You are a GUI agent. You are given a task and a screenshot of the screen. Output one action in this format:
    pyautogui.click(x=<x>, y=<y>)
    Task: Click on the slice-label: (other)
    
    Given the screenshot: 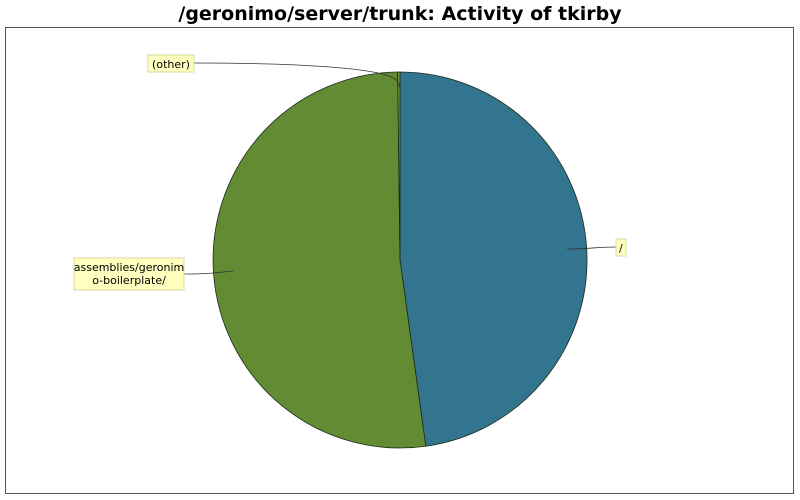 What is the action you would take?
    pyautogui.click(x=171, y=64)
    